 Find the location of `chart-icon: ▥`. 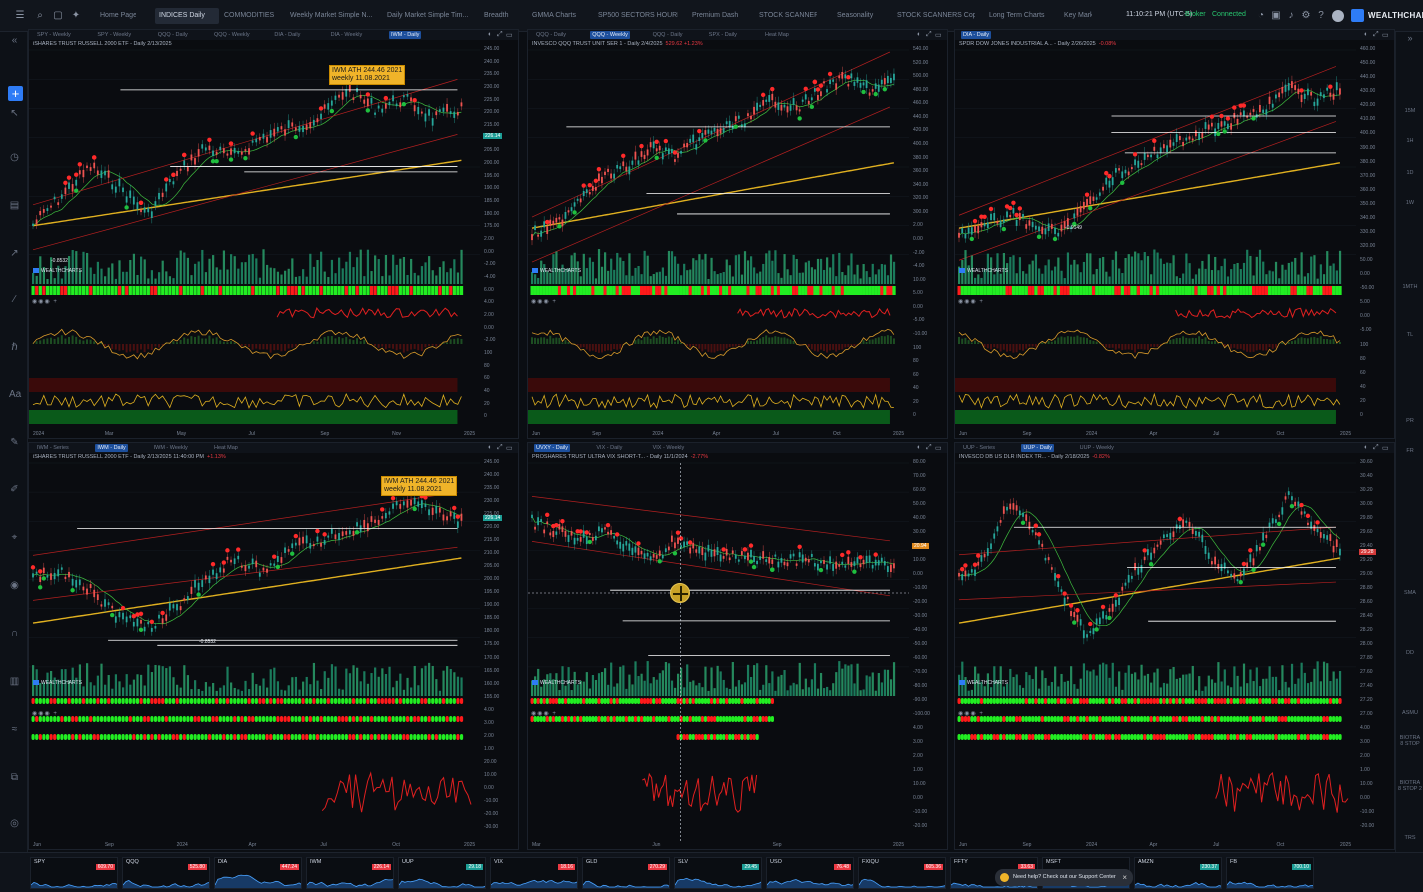

chart-icon: ▥ is located at coordinates (14, 681).